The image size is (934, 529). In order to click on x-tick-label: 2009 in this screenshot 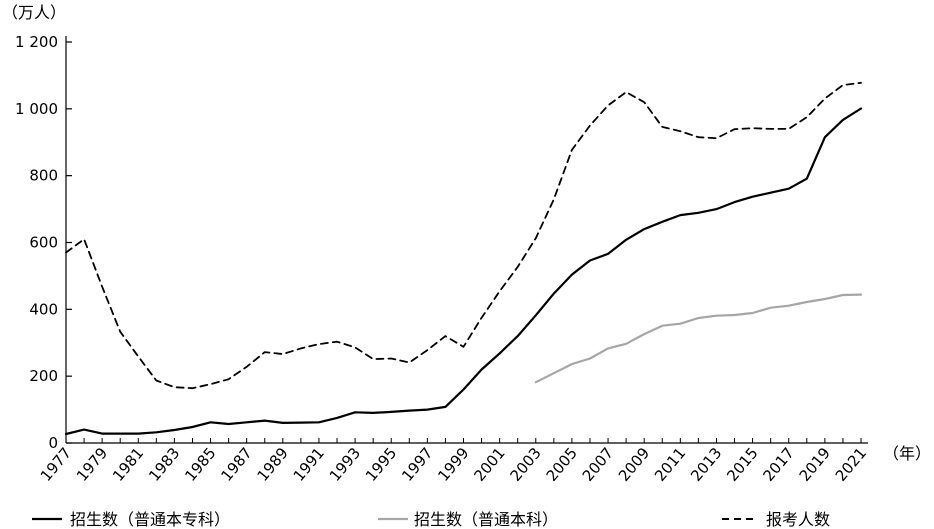, I will do `click(634, 464)`.